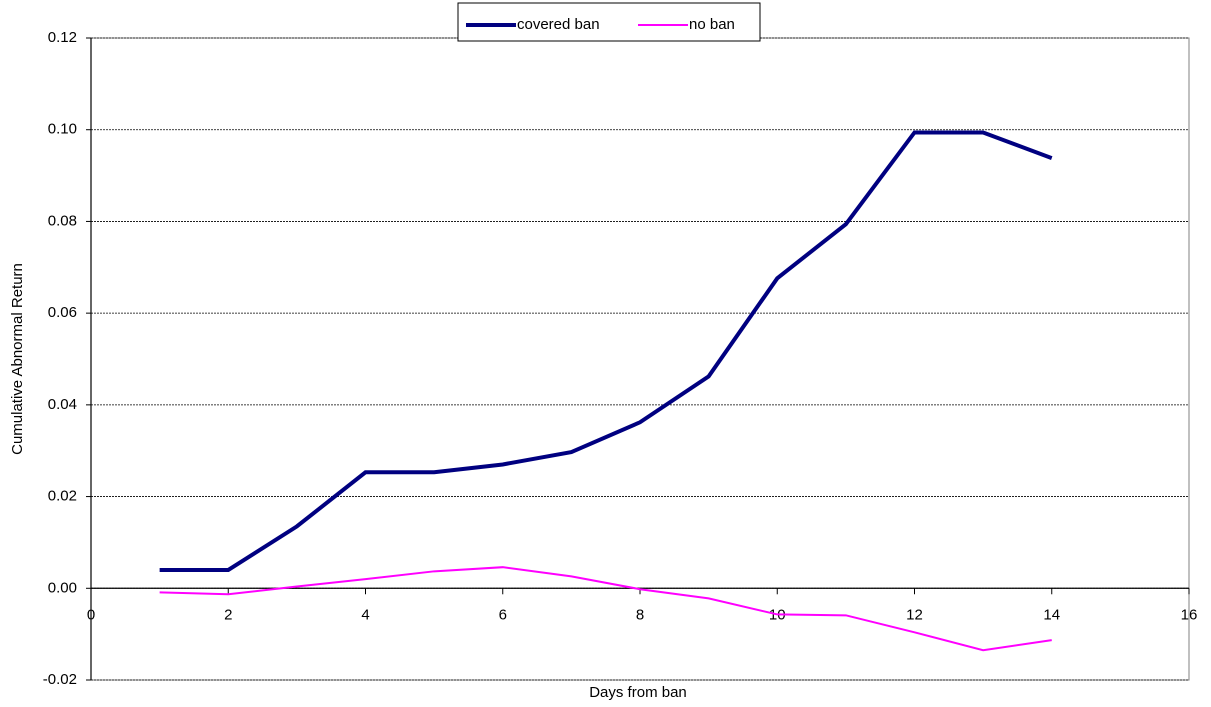 The width and height of the screenshot is (1211, 707). I want to click on y-tick-label: 0.00, so click(62, 587).